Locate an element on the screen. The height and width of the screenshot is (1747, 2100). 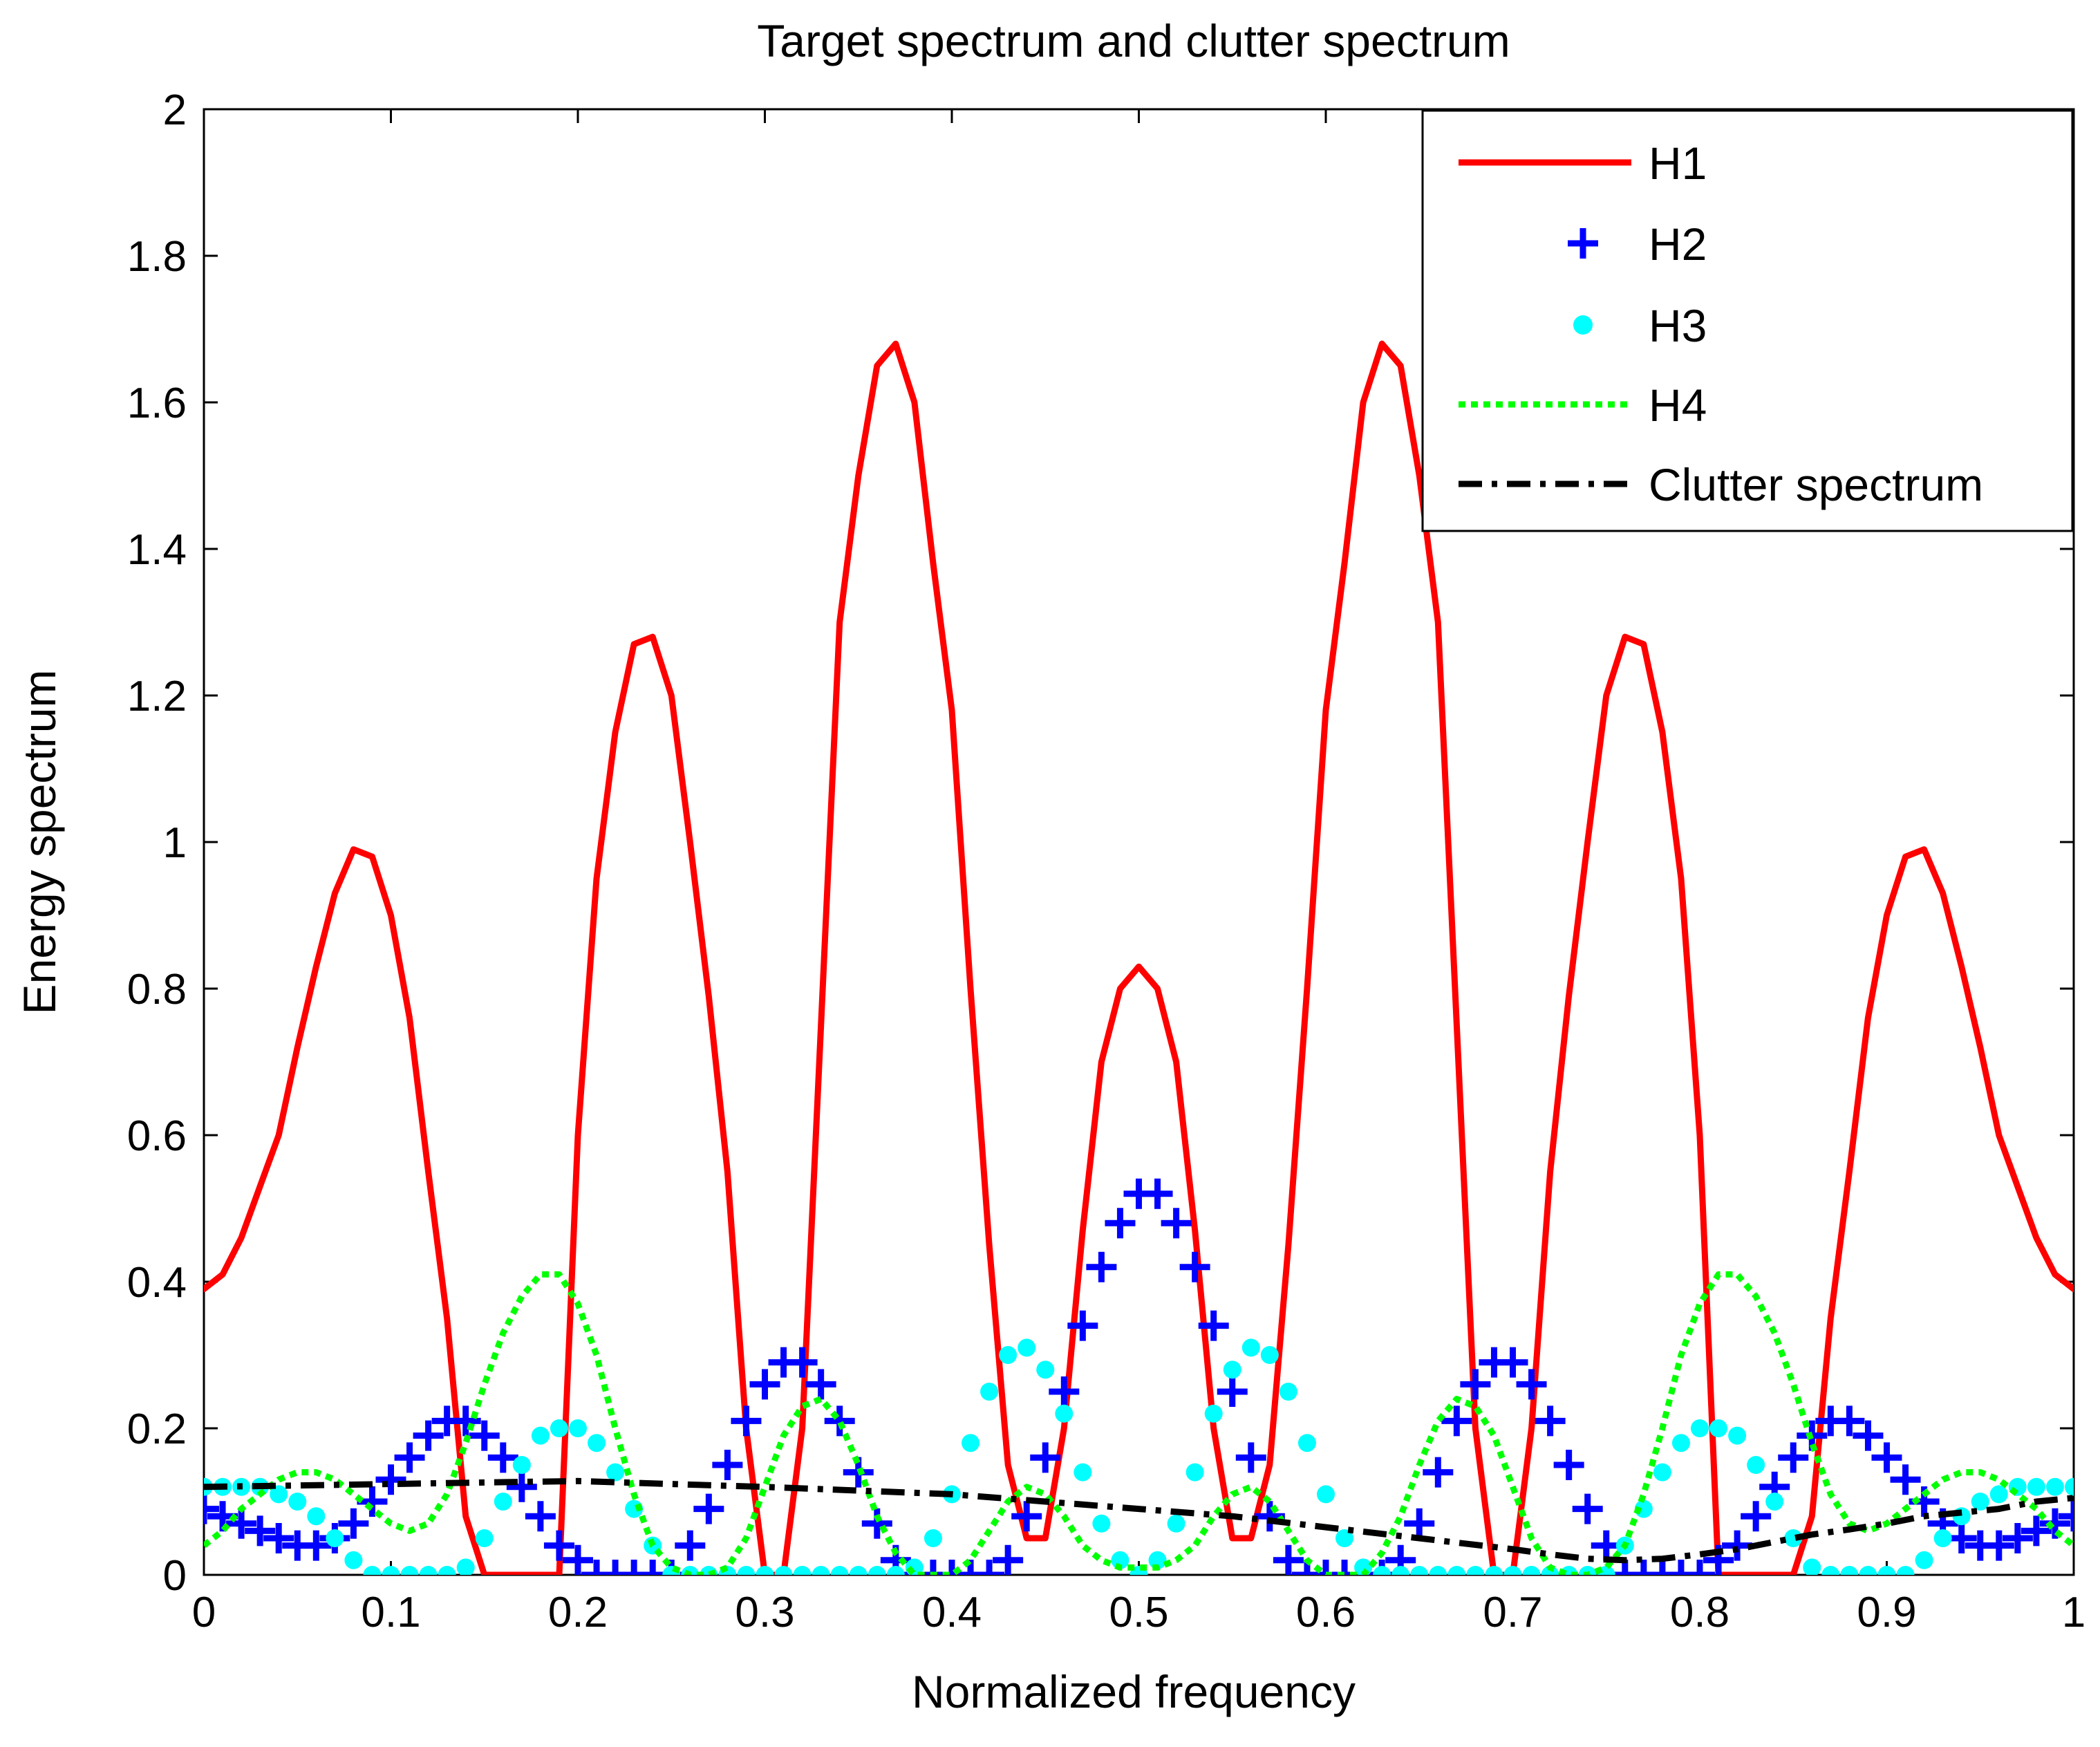
y-tick-label: 1.8 is located at coordinates (157, 257).